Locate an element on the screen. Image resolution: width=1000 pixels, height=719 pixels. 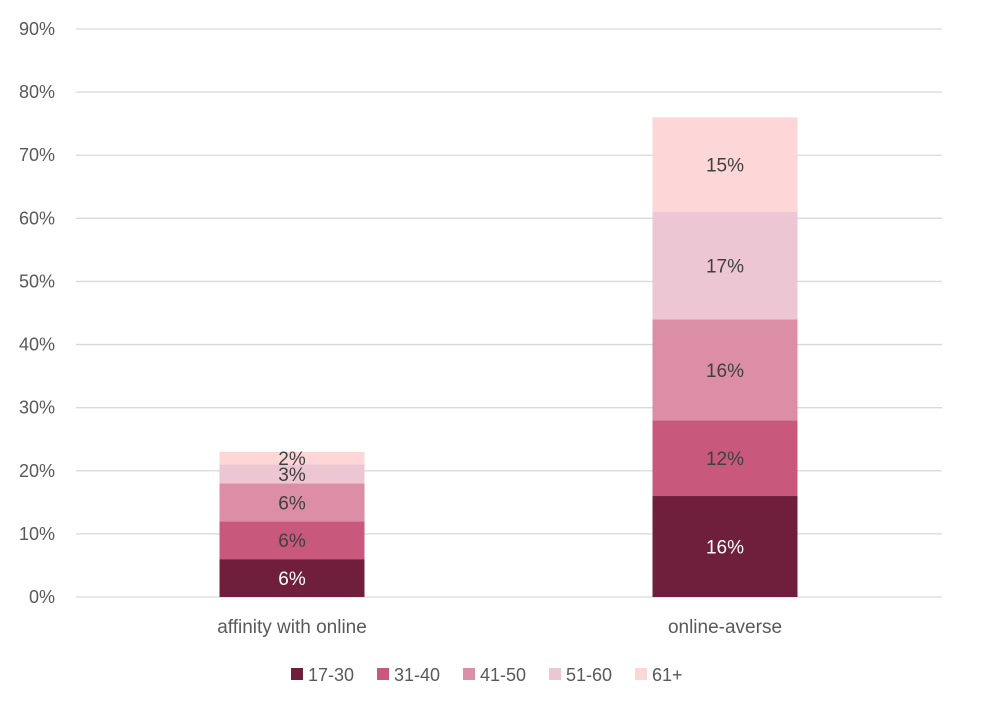
legend-label: 17-30 is located at coordinates (331, 675).